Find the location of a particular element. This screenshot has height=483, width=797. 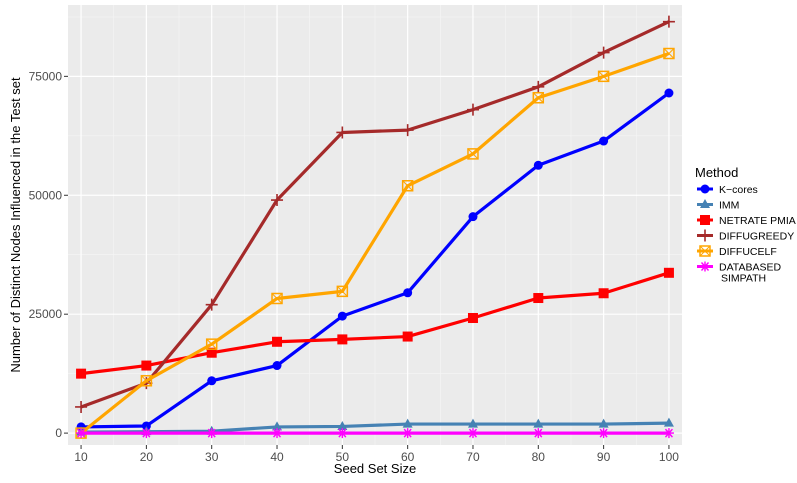

y-tick-label: 0 is located at coordinates (58, 433).